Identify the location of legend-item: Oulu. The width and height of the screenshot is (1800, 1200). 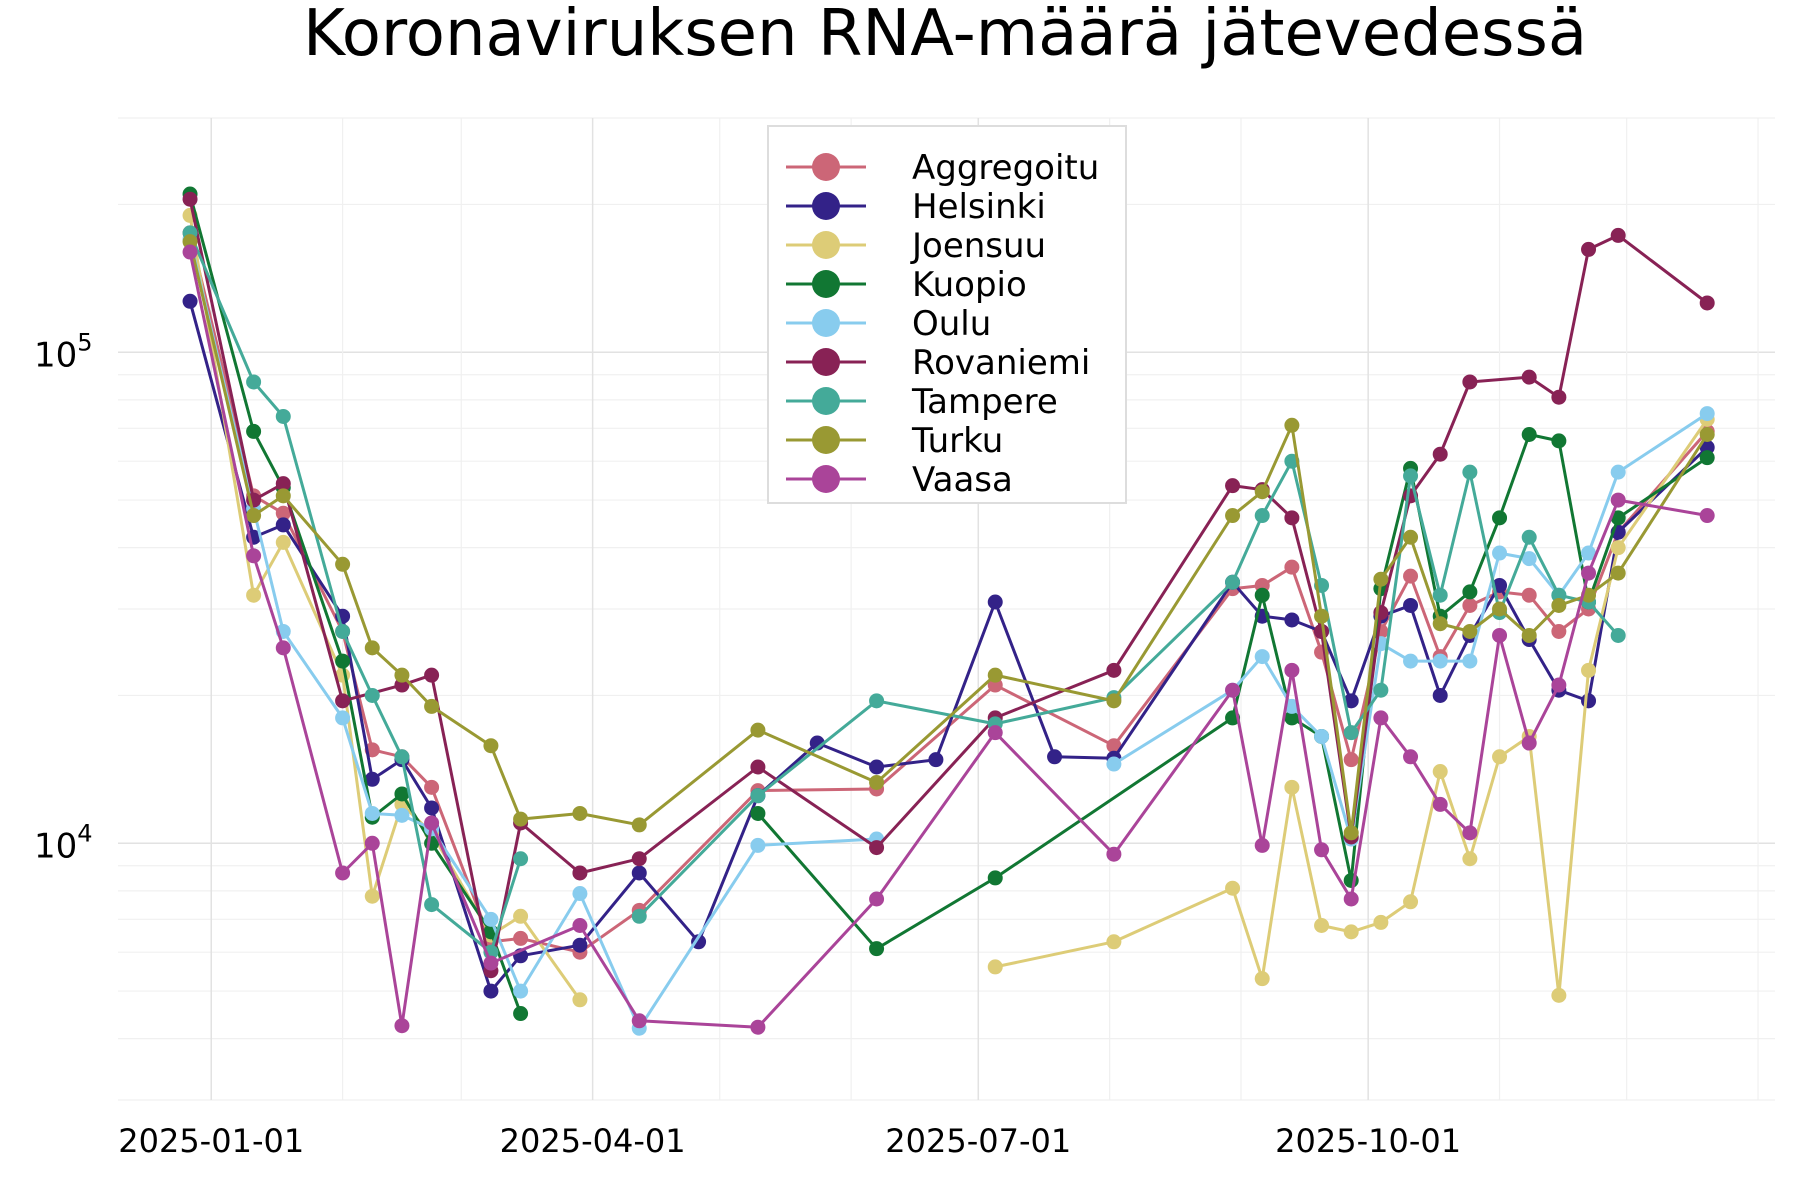
(888, 324).